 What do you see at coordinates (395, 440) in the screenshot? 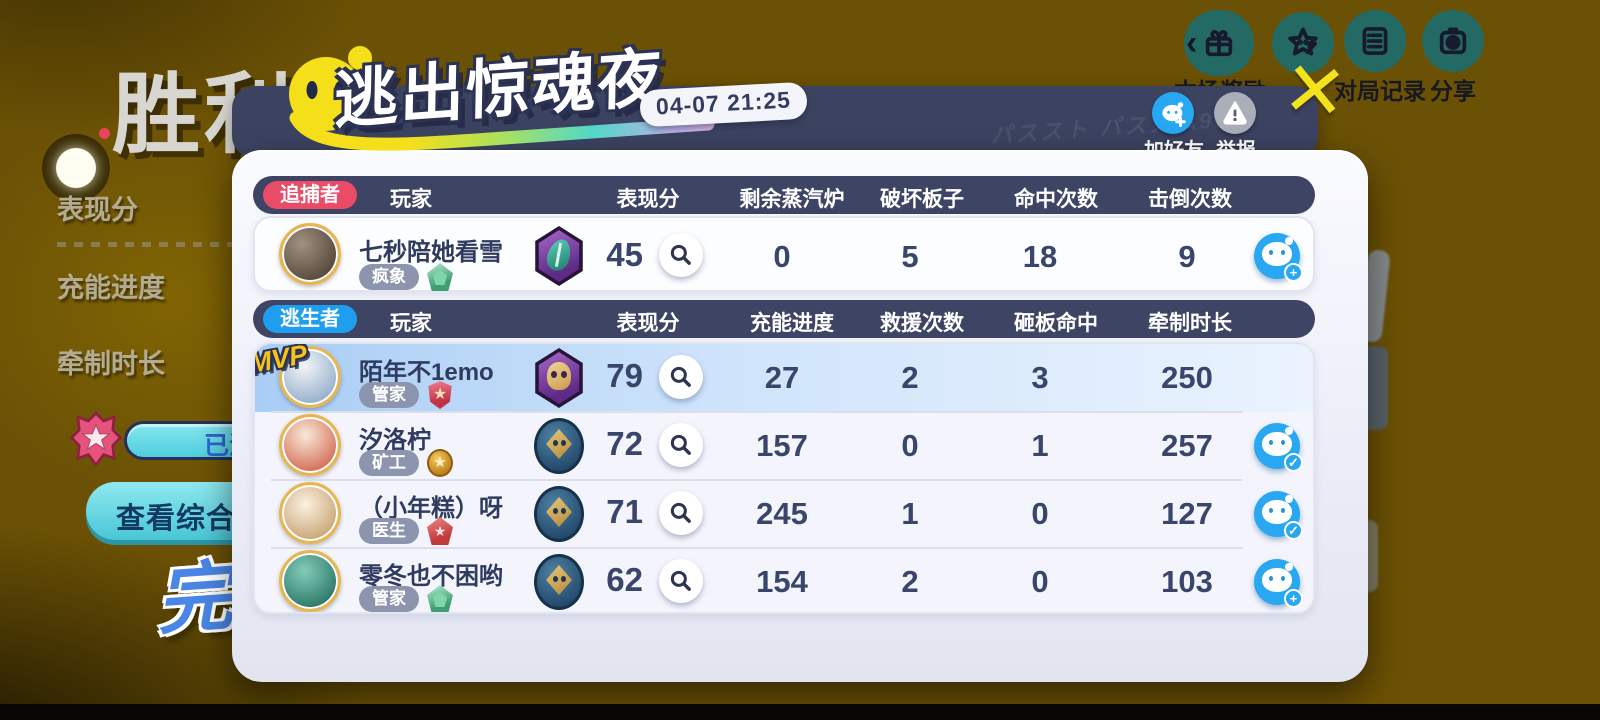
I see `player-name: 汐洛柠` at bounding box center [395, 440].